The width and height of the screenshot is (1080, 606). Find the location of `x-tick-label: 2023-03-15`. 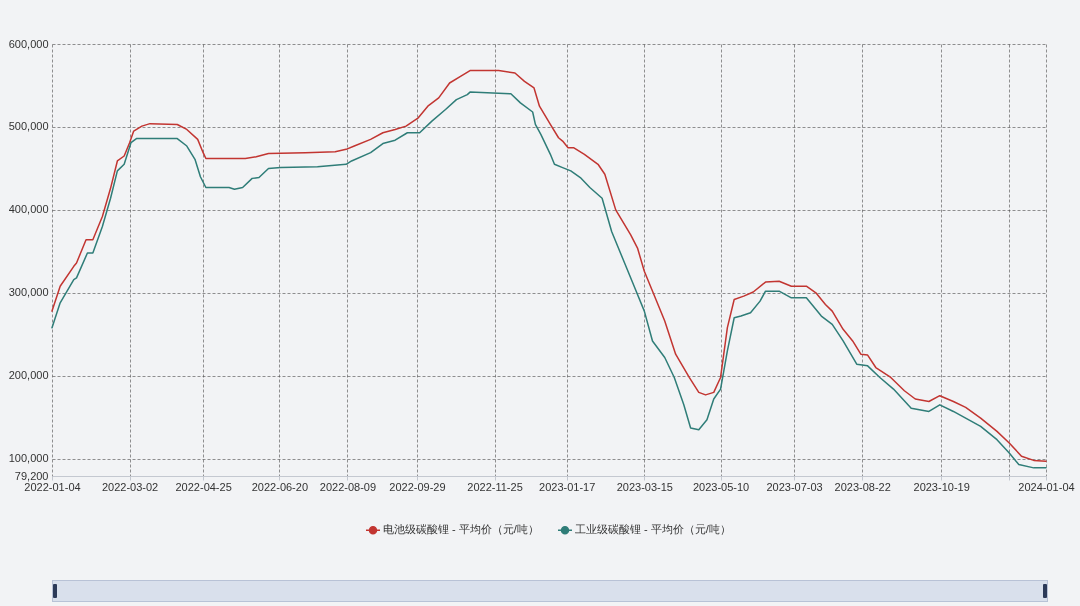

x-tick-label: 2023-03-15 is located at coordinates (644, 486).